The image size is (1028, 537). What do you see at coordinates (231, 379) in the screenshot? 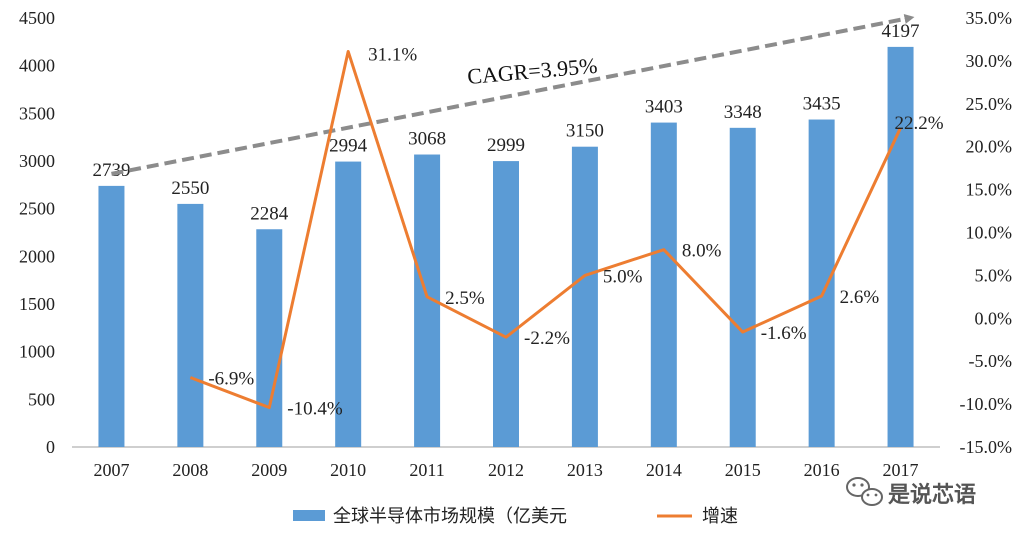
I see `growth-value-label: -6.9%` at bounding box center [231, 379].